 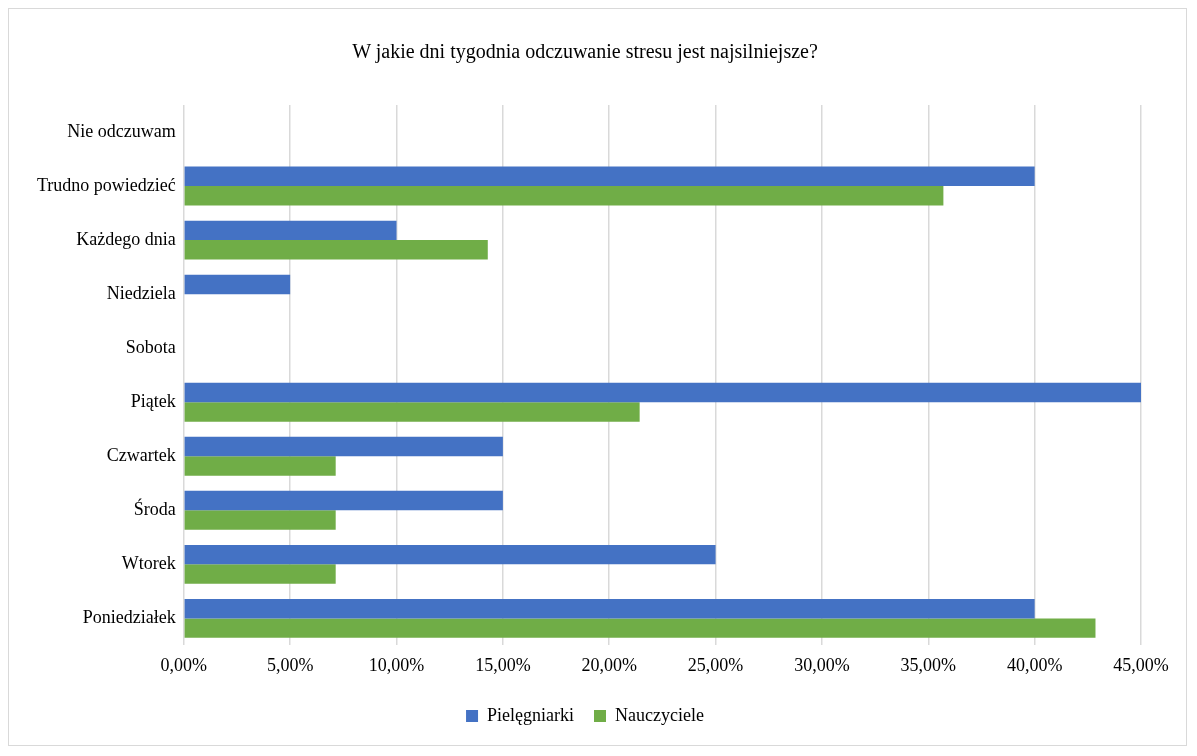 I want to click on x-tick-label: 35,00%, so click(x=928, y=664).